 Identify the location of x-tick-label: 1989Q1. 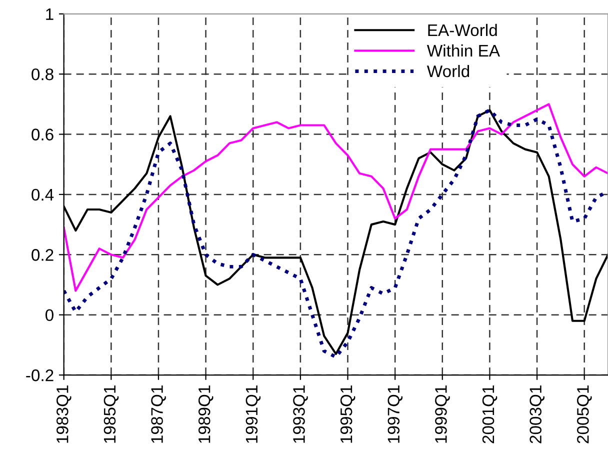
(206, 414).